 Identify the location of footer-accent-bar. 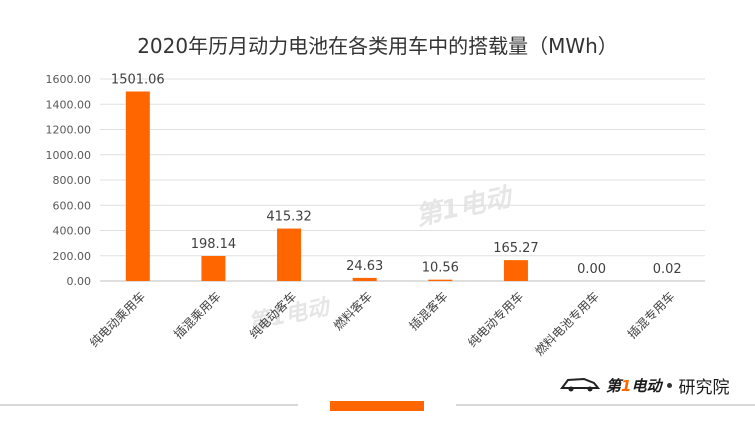
(377, 406).